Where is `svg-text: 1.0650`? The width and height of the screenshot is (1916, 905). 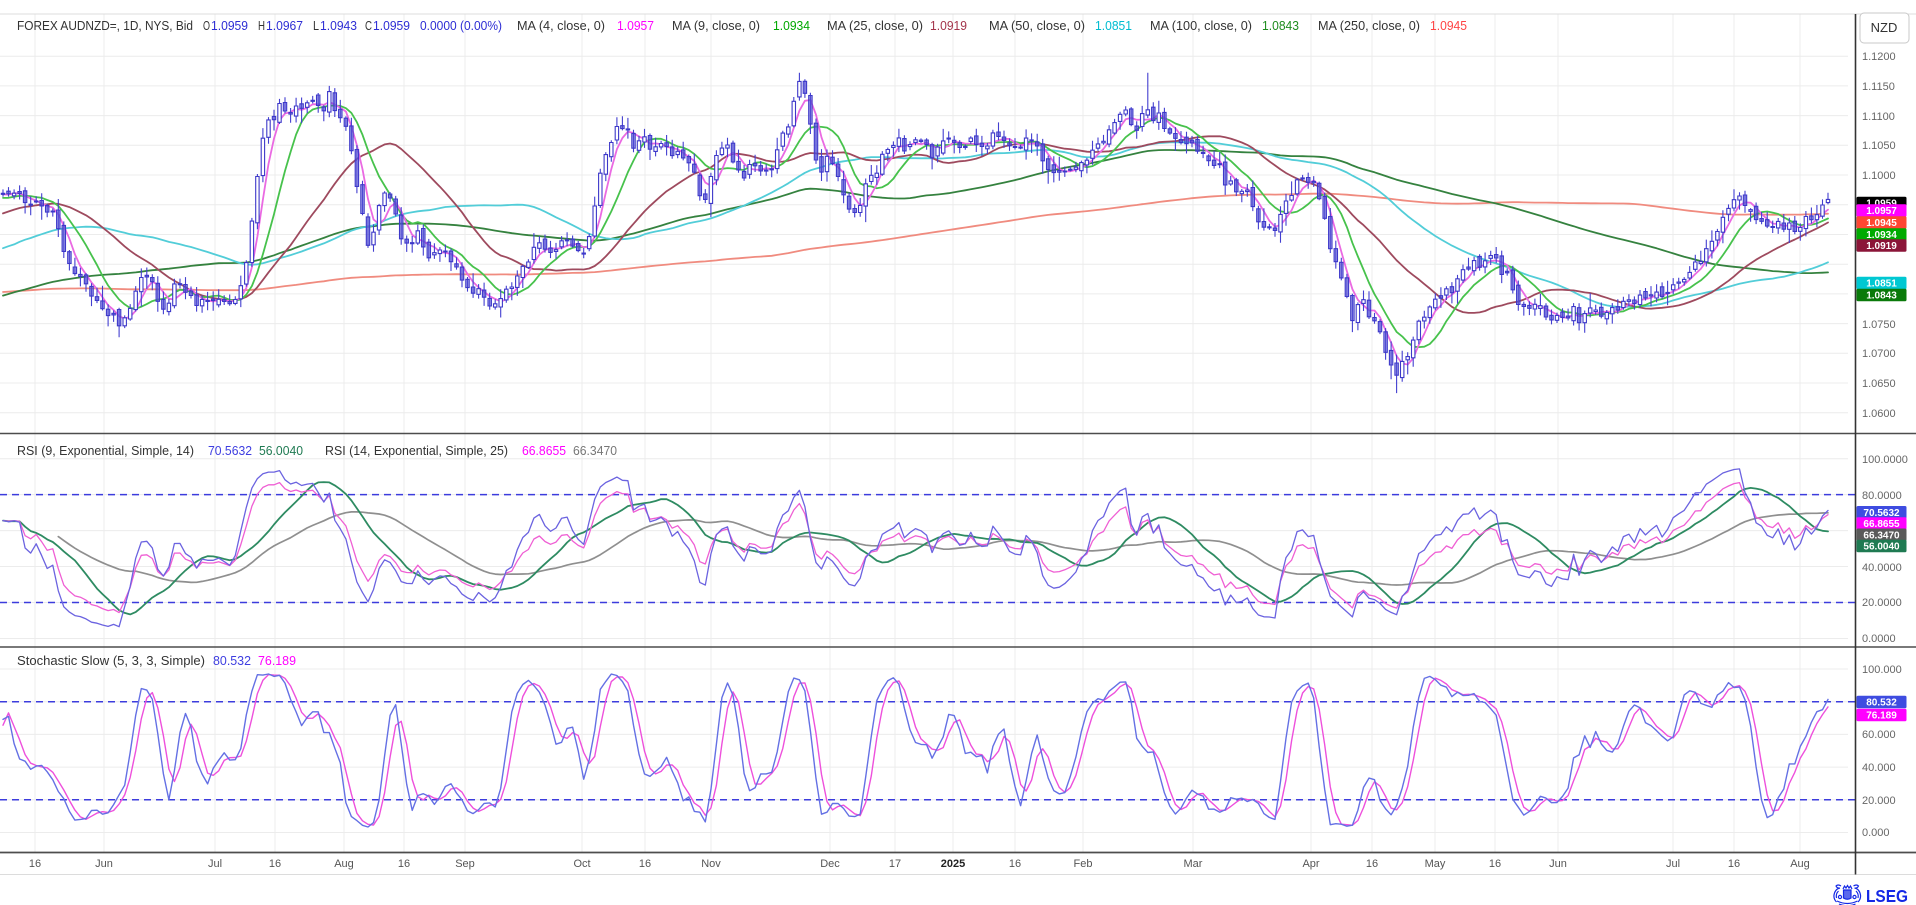 svg-text: 1.0650 is located at coordinates (1879, 384).